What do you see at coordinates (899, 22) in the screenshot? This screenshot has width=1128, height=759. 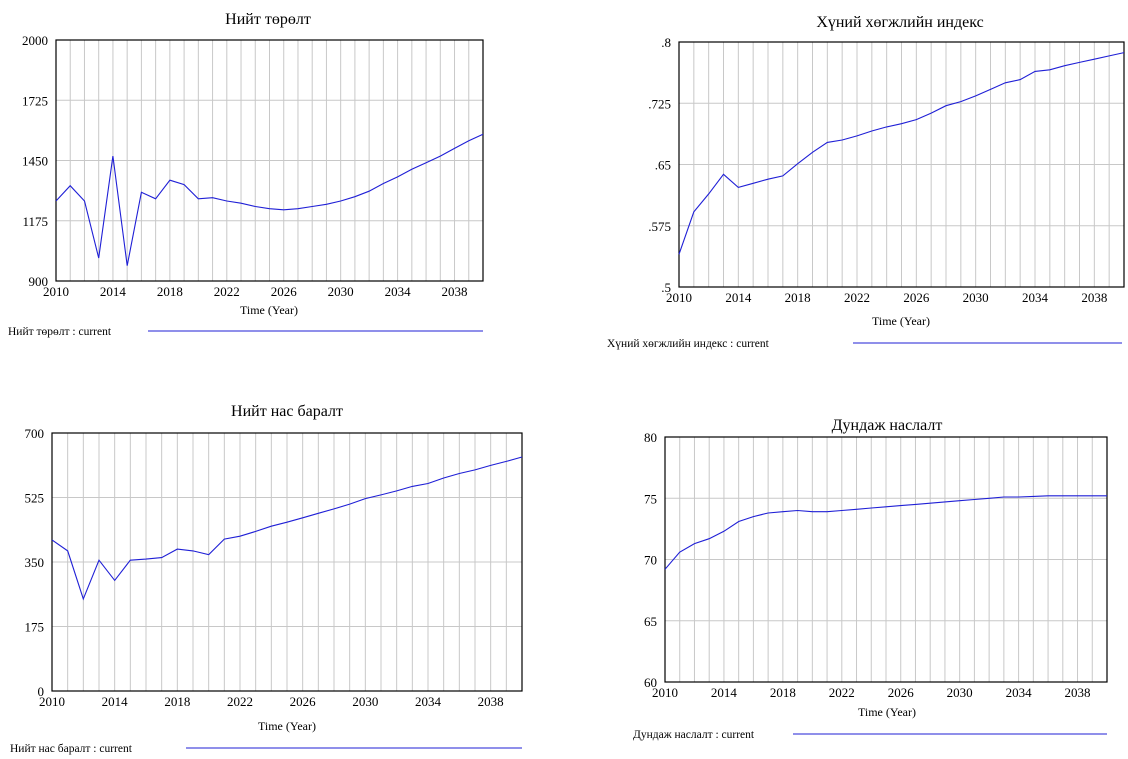 I see `chart-title: Хүний хөгжлийн индекс` at bounding box center [899, 22].